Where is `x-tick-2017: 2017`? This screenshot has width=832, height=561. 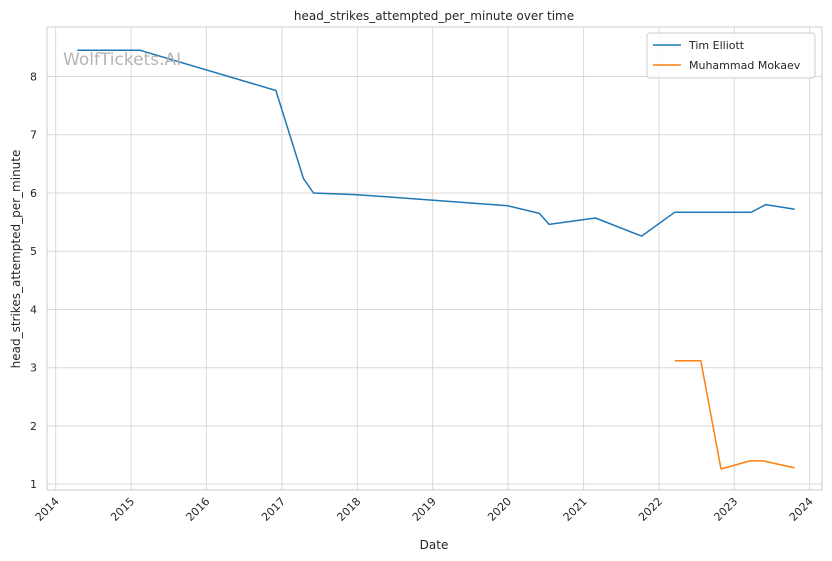 x-tick-2017: 2017 is located at coordinates (273, 509).